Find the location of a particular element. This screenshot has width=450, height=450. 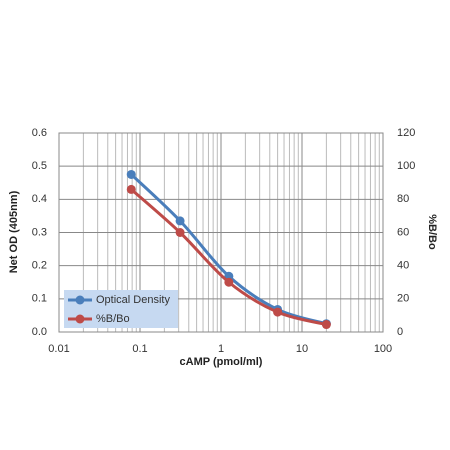

y2-tick-label: 60 is located at coordinates (403, 232).